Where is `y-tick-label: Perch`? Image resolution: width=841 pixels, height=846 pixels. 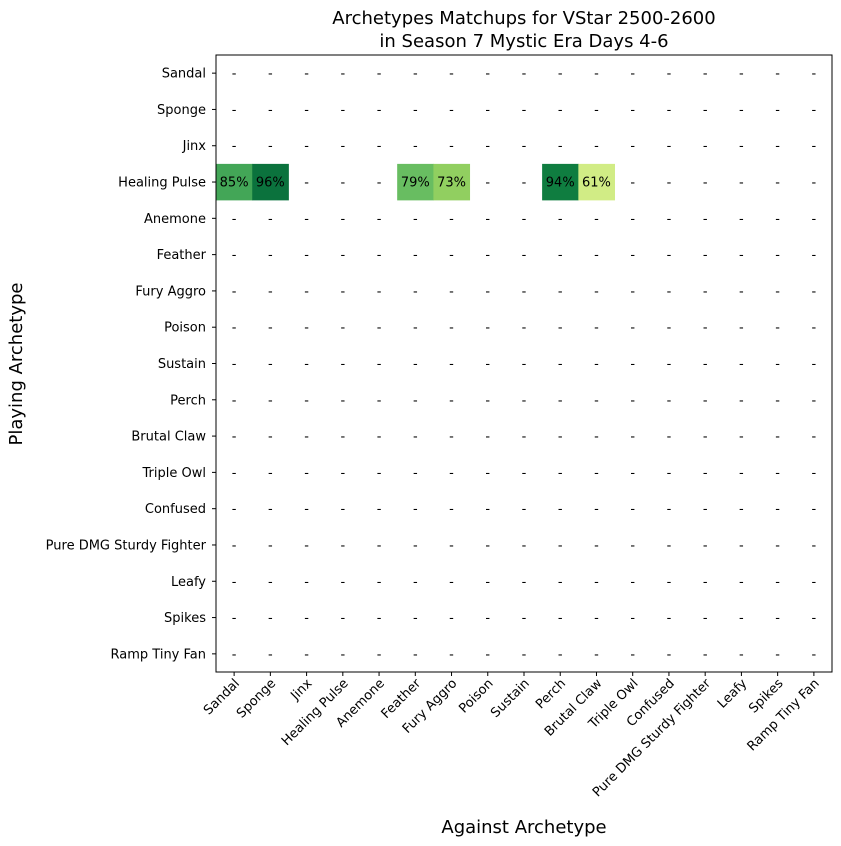
y-tick-label: Perch is located at coordinates (188, 400).